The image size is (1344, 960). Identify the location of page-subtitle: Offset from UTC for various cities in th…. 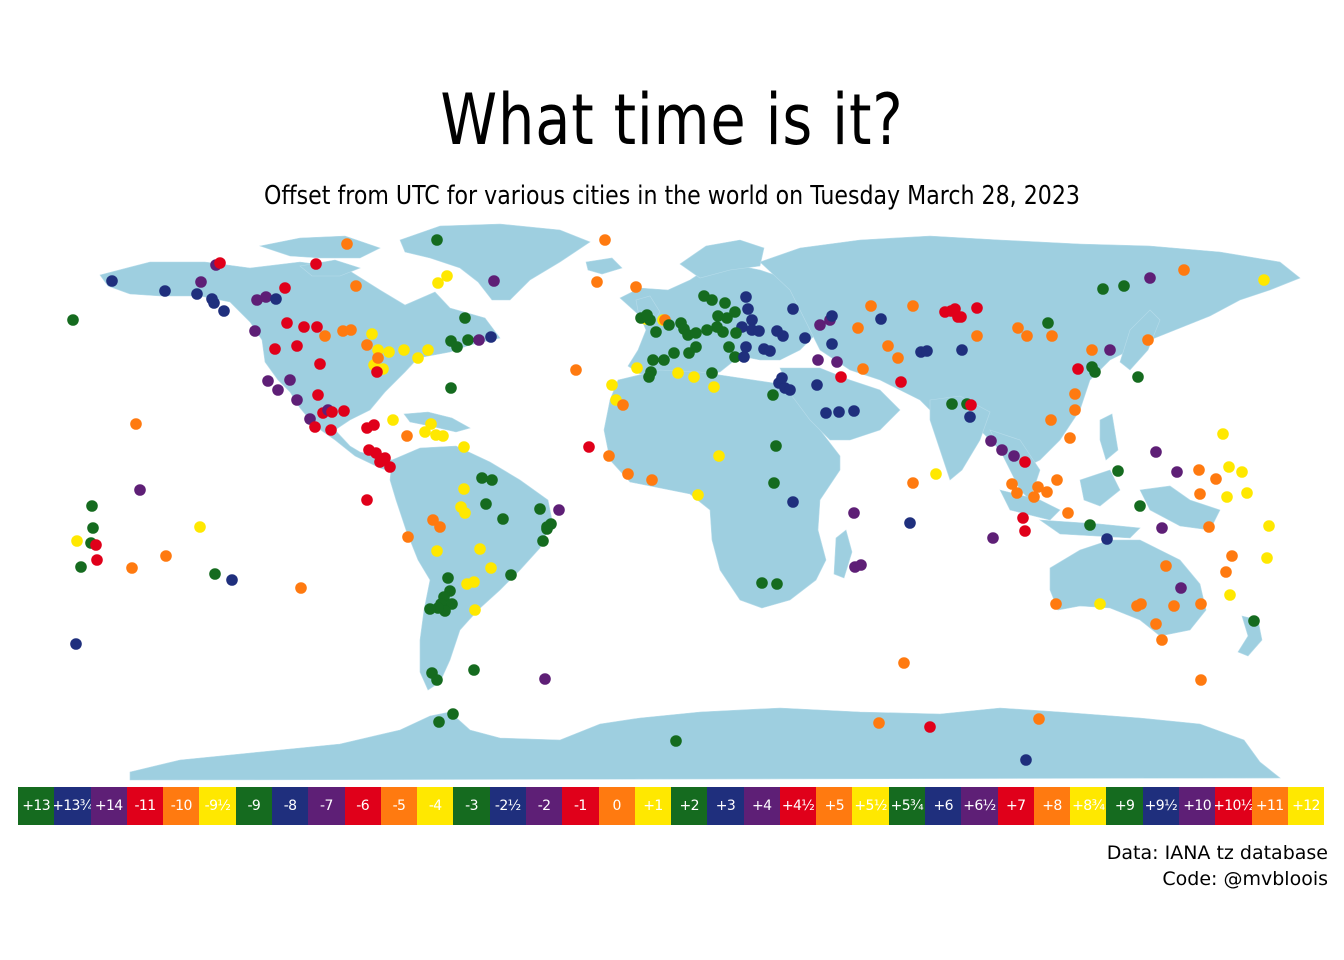
(672, 196).